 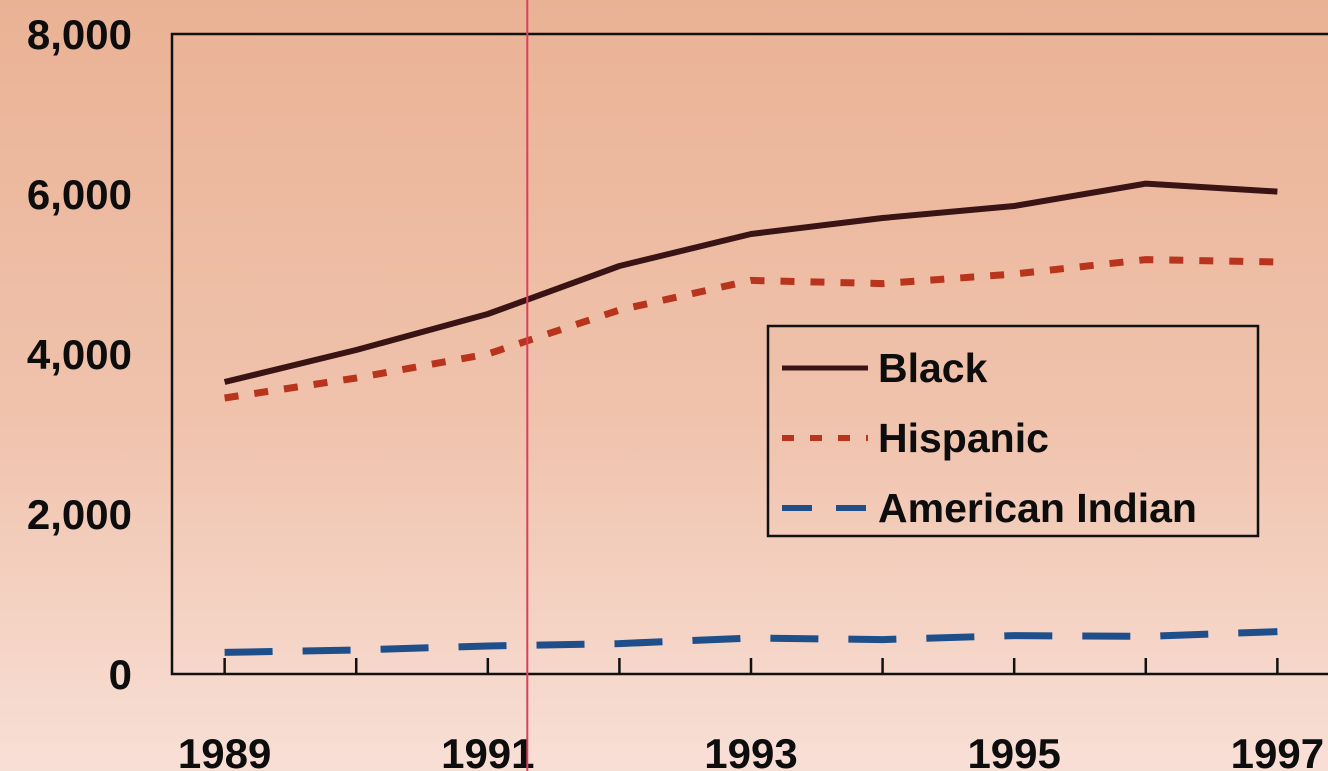 I want to click on y-tick-label-0: 0, so click(x=120, y=674).